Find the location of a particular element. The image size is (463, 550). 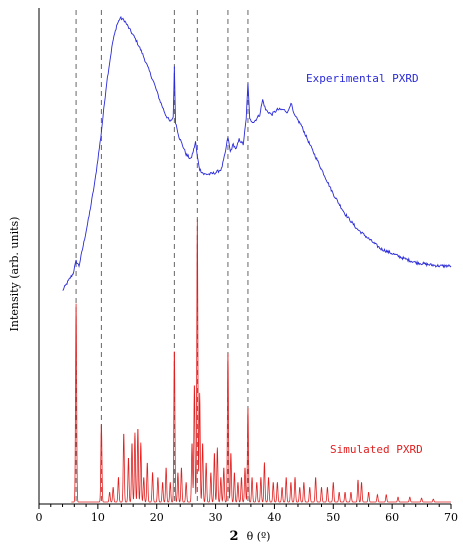

x-tick-label: 0 is located at coordinates (39, 517).